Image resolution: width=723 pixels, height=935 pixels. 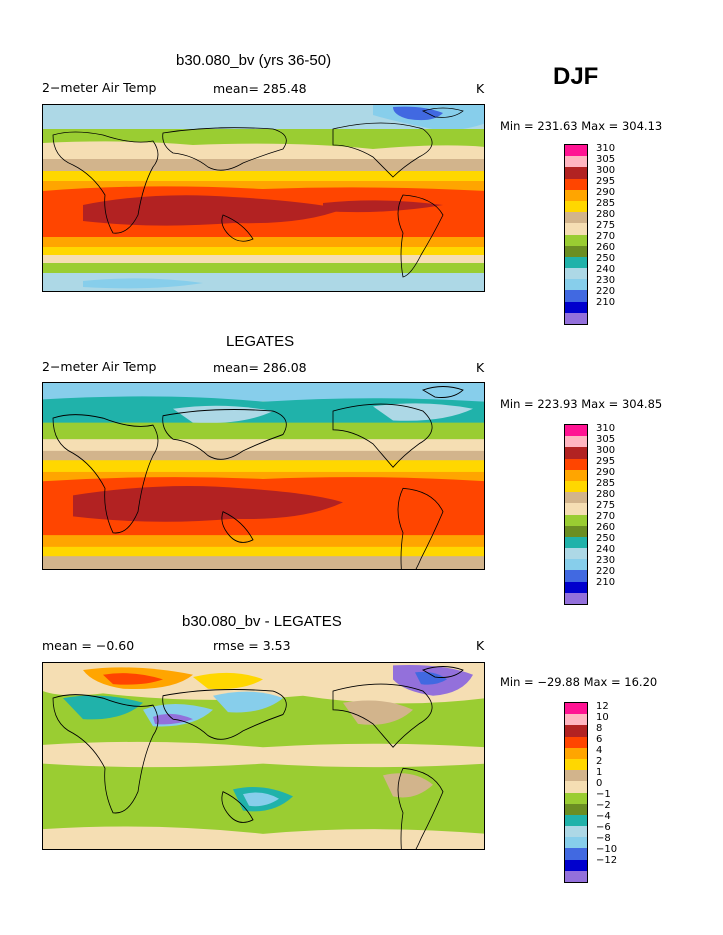 What do you see at coordinates (260, 367) in the screenshot?
I see `panel-2-mean-label: mean= 286.08` at bounding box center [260, 367].